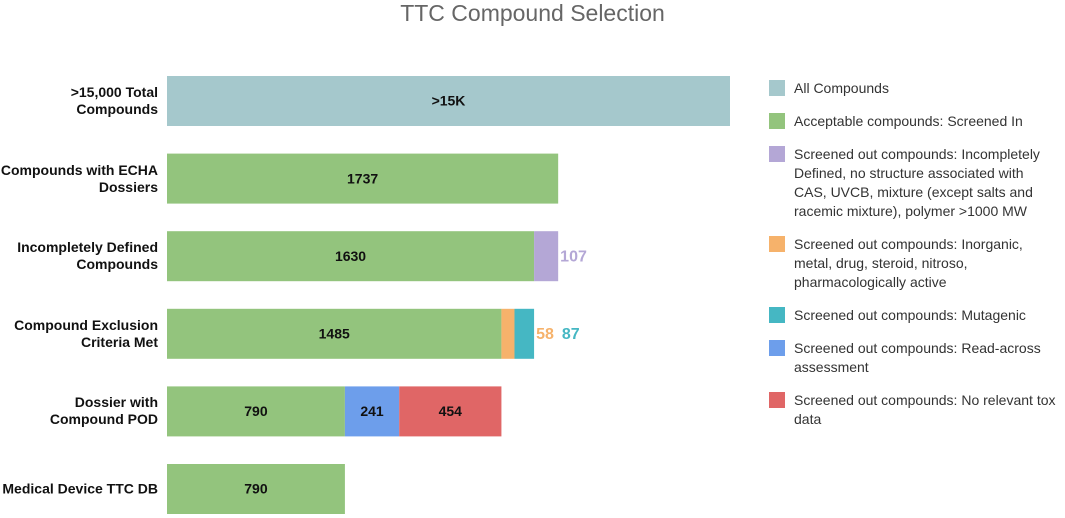  I want to click on legend-item: Acceptable compounds: Screened In, so click(914, 121).